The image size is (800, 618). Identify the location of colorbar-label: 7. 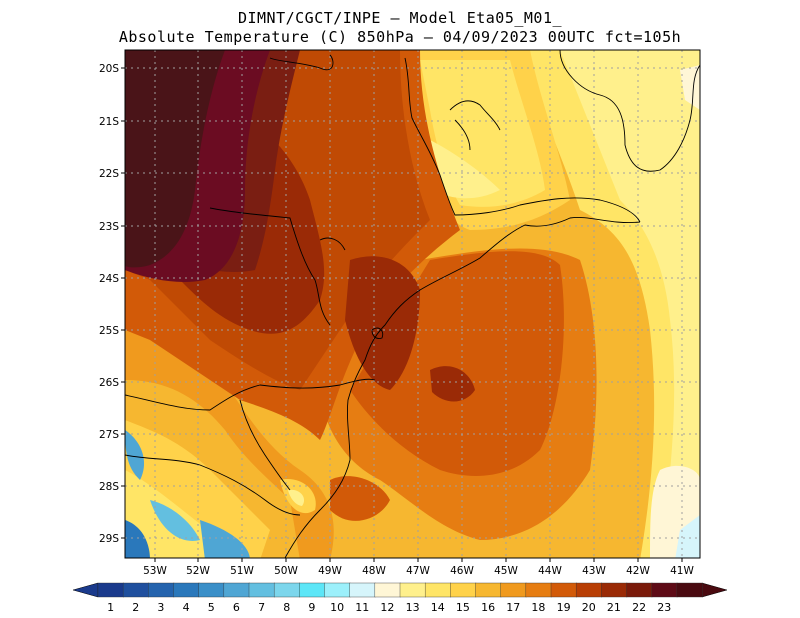
(261, 607).